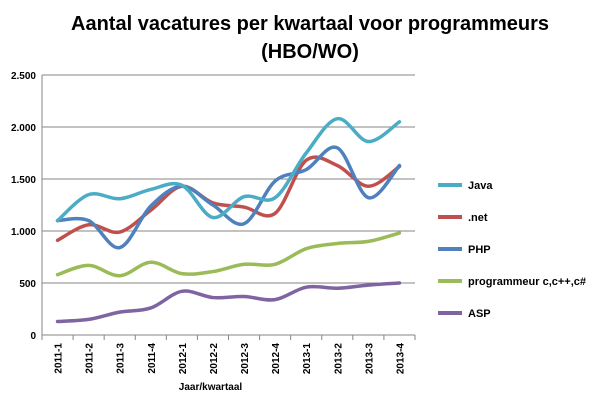  Describe the element at coordinates (121, 358) in the screenshot. I see `x-tick-label: 2011-3` at that location.